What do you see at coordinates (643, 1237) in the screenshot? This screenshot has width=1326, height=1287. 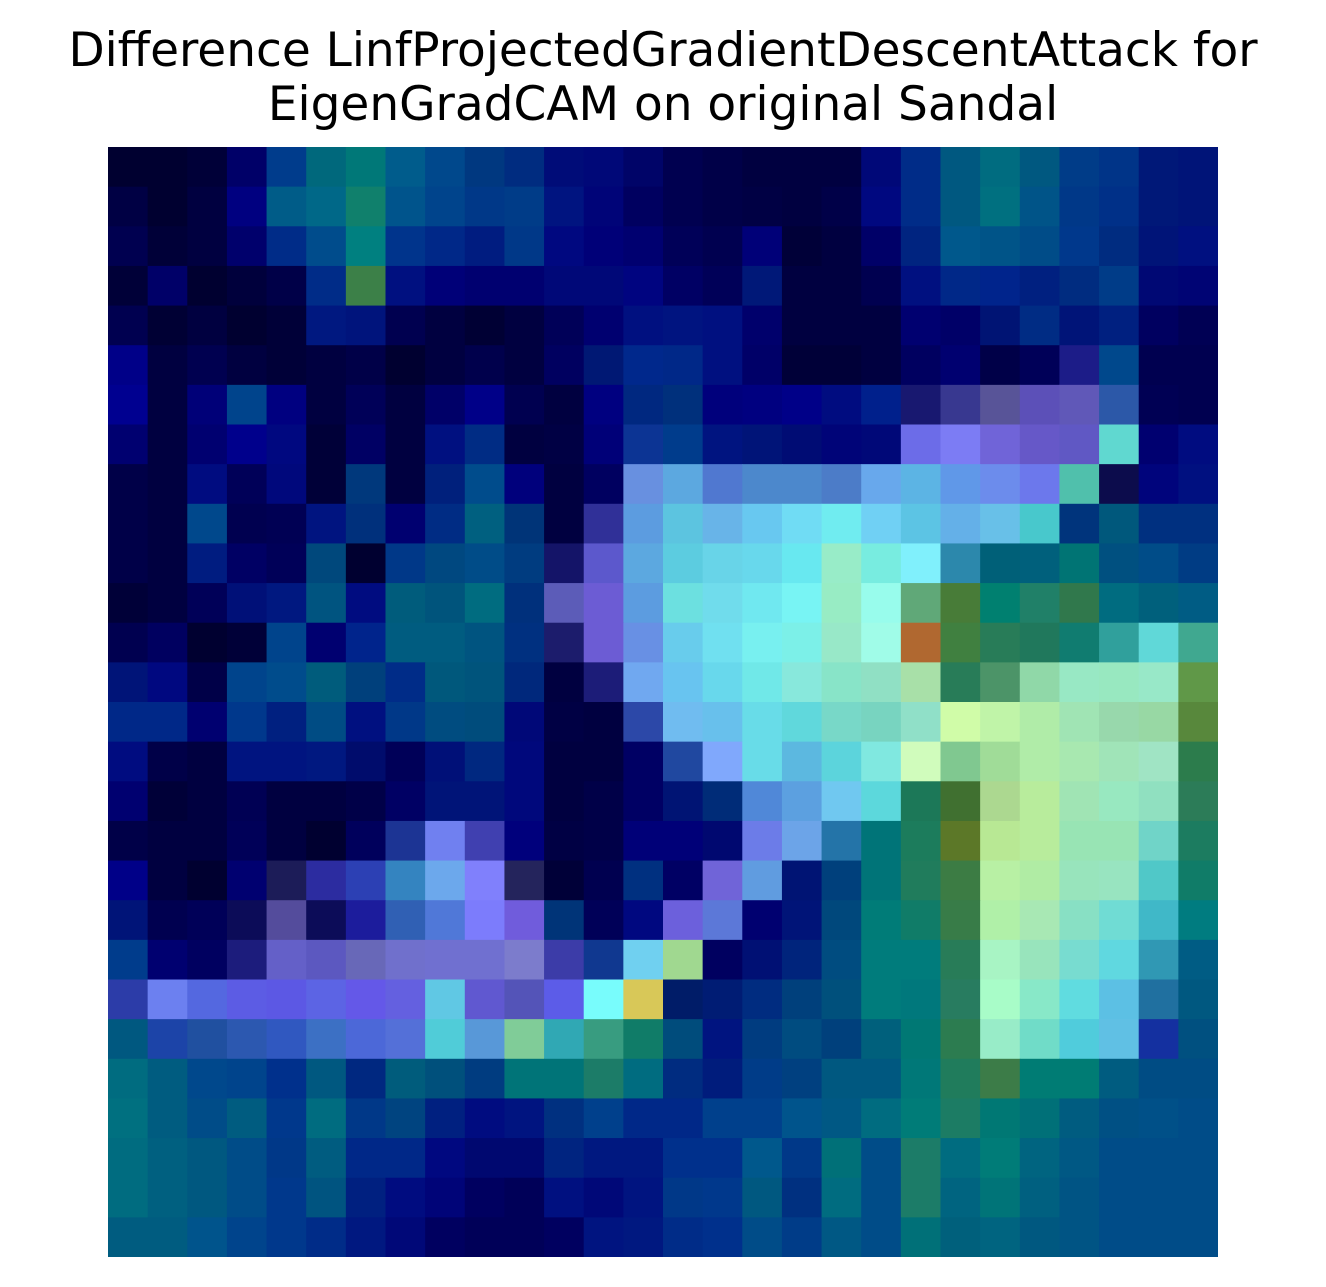 I see `heatmap-cell-r27-c13` at bounding box center [643, 1237].